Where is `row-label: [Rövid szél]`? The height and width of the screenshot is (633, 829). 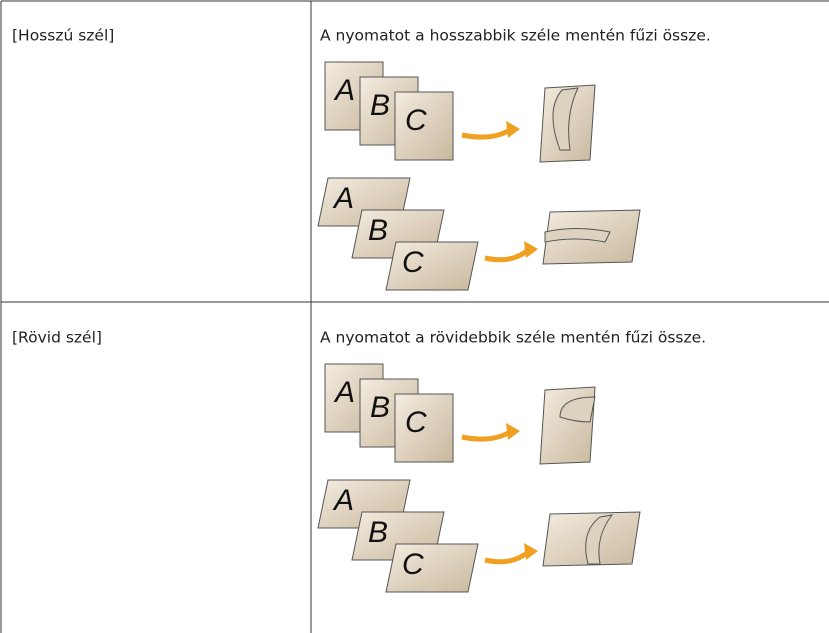 row-label: [Rövid szél] is located at coordinates (57, 338).